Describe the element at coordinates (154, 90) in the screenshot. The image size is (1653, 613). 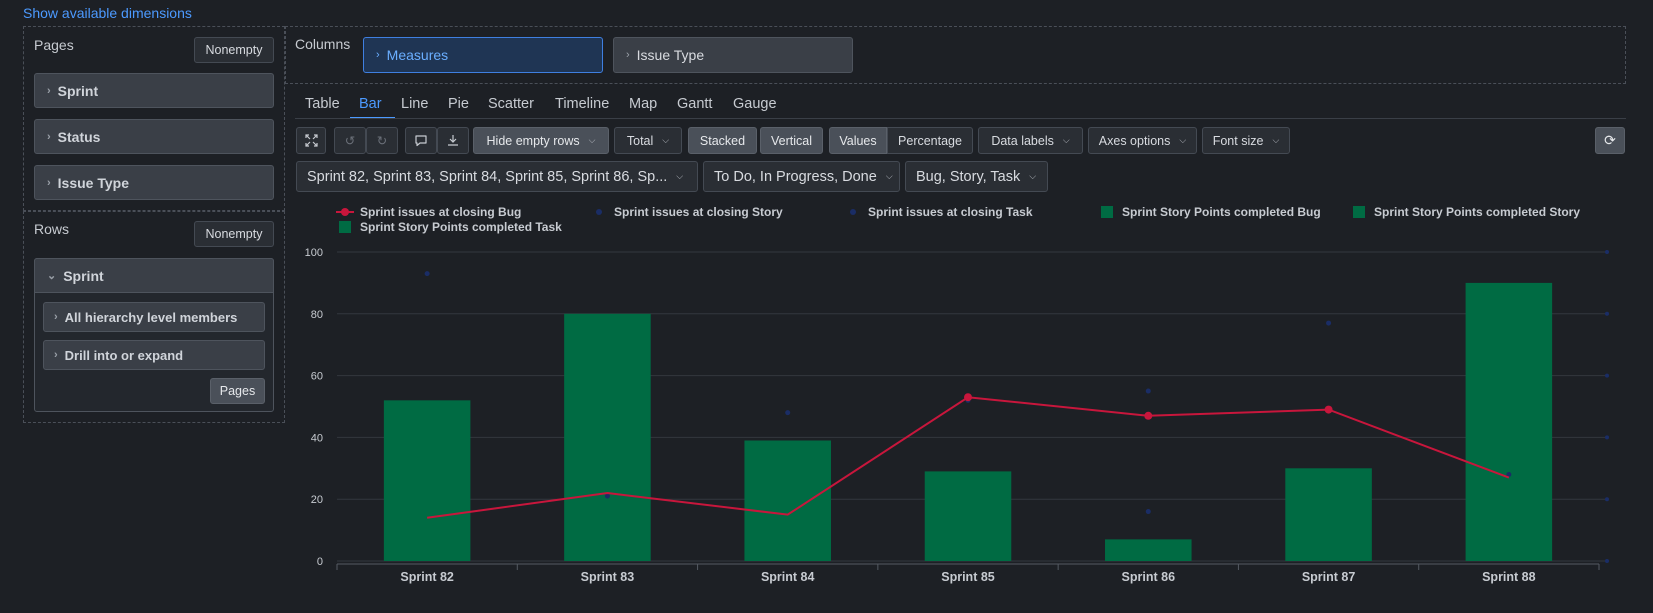
I see `pages-item-sprint: › Sprint` at that location.